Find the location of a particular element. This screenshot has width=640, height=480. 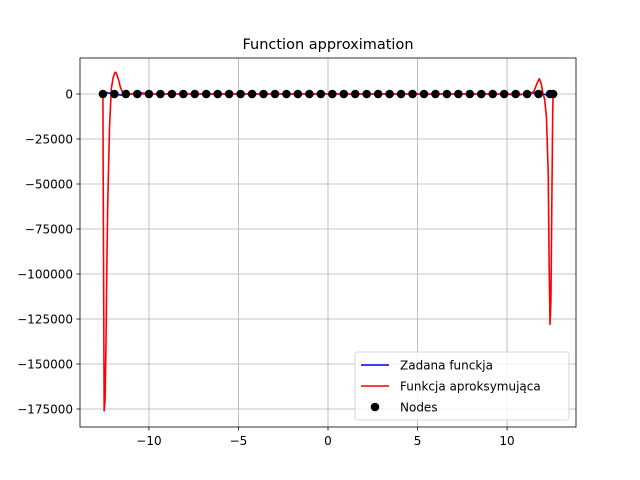

y-tick-label: −175000 is located at coordinates (45, 409).